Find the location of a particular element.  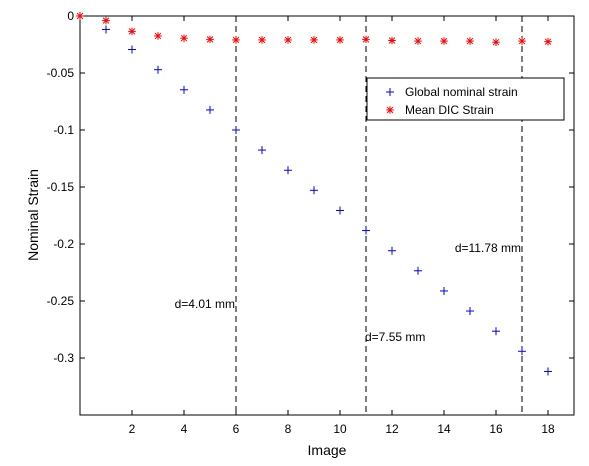

legend-label-global: Global nominal strain is located at coordinates (461, 92).